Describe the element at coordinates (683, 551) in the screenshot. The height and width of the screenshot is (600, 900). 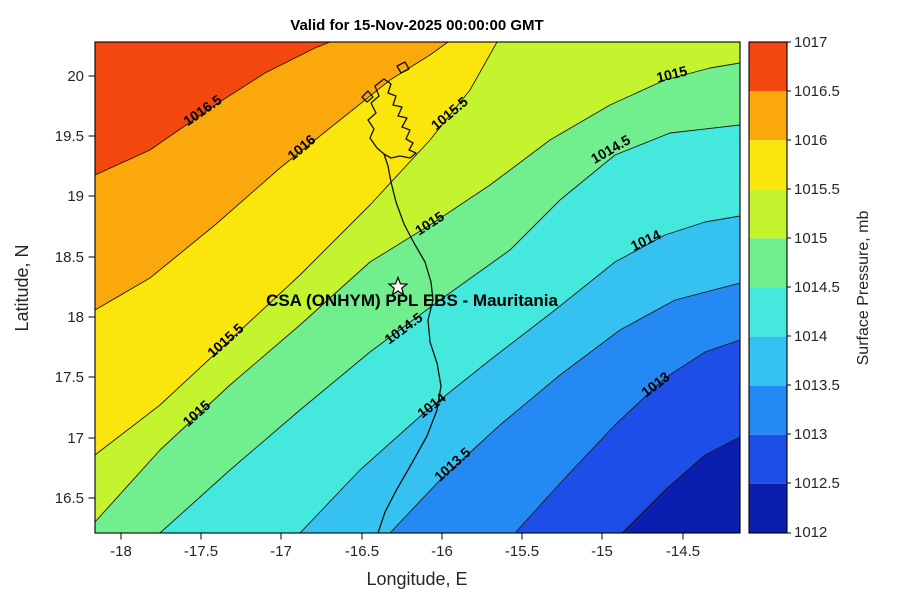
I see `x-tick-label: -14.5` at that location.